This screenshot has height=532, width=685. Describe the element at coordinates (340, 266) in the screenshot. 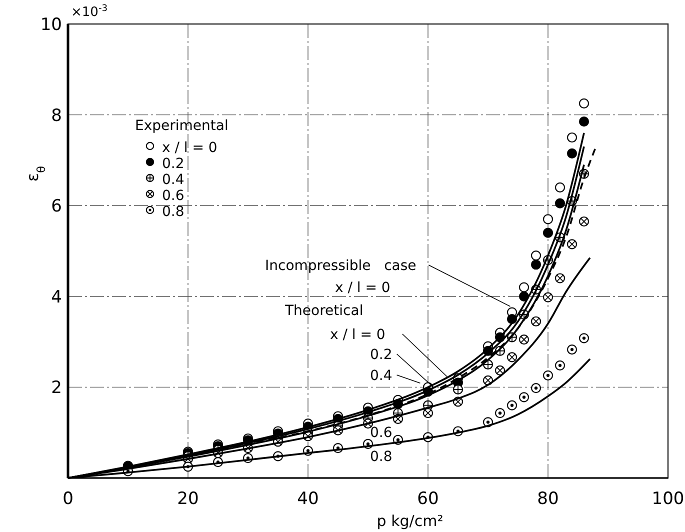

I see `annotation: Incompressible case` at that location.